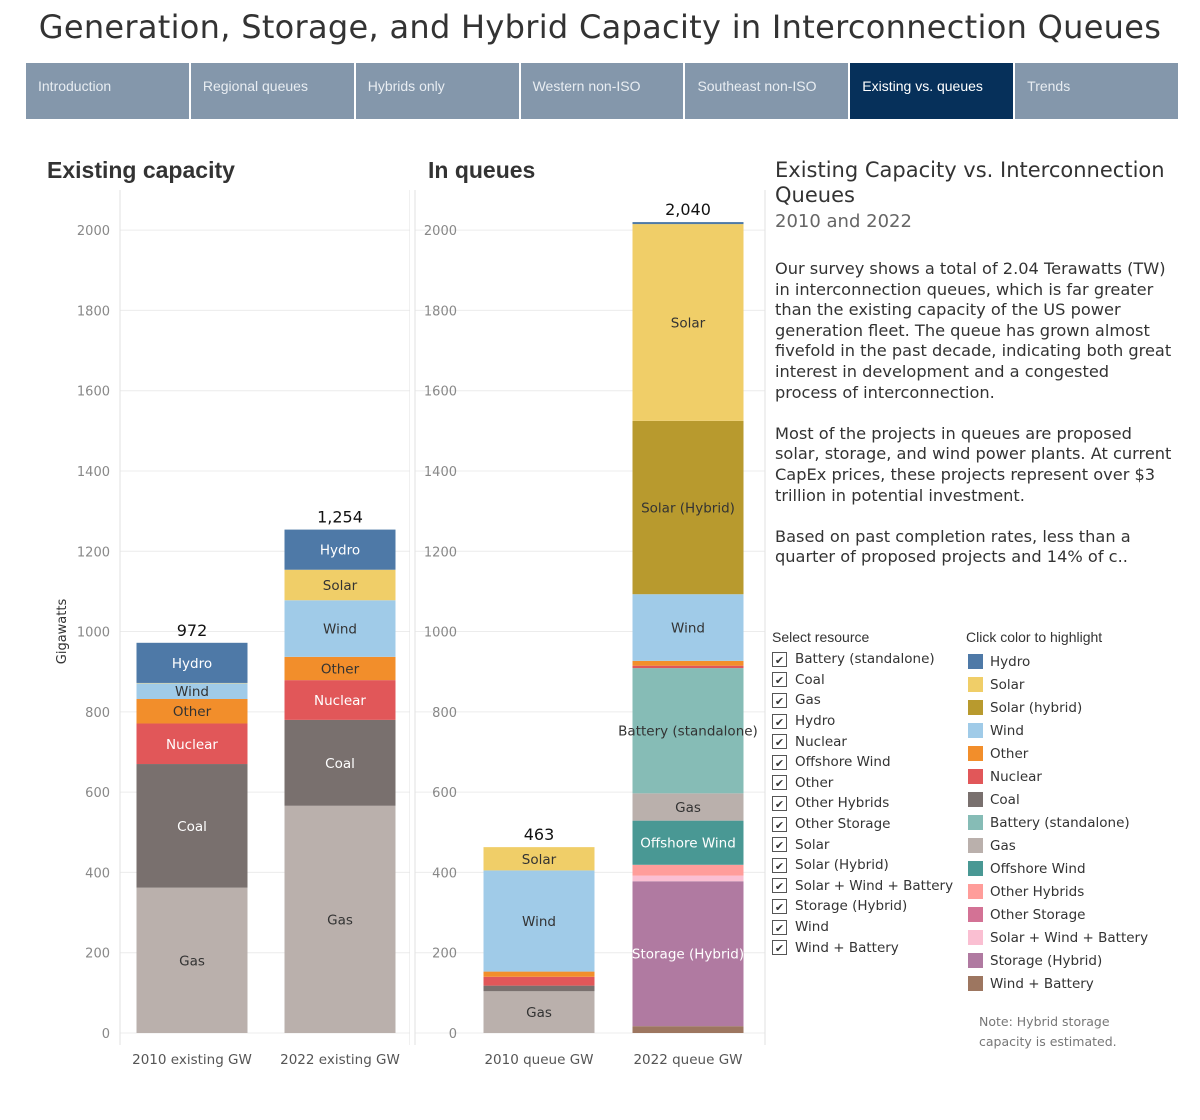 The height and width of the screenshot is (1120, 1200). What do you see at coordinates (1038, 868) in the screenshot?
I see `legend-item-label: Offshore Wind` at bounding box center [1038, 868].